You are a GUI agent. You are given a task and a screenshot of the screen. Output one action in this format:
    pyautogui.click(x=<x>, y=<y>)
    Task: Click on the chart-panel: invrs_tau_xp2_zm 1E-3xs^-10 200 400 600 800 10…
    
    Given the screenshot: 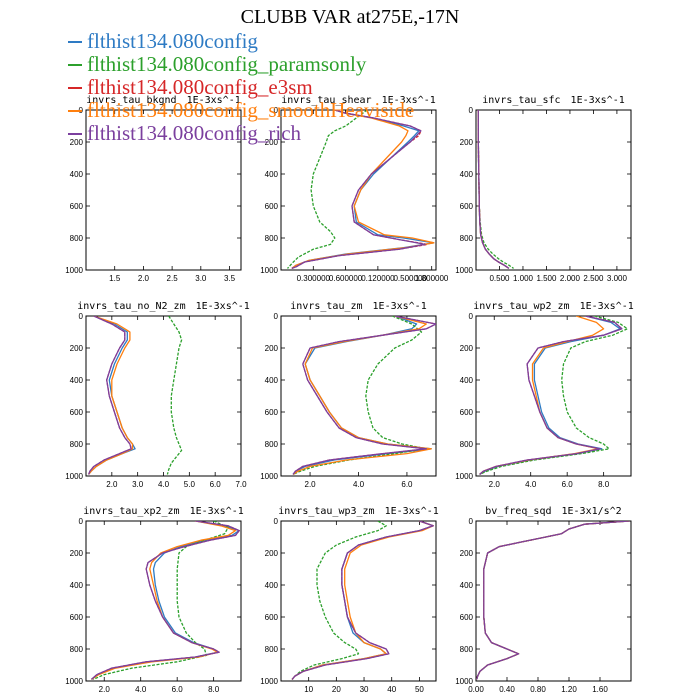 What is the action you would take?
    pyautogui.click(x=154, y=600)
    